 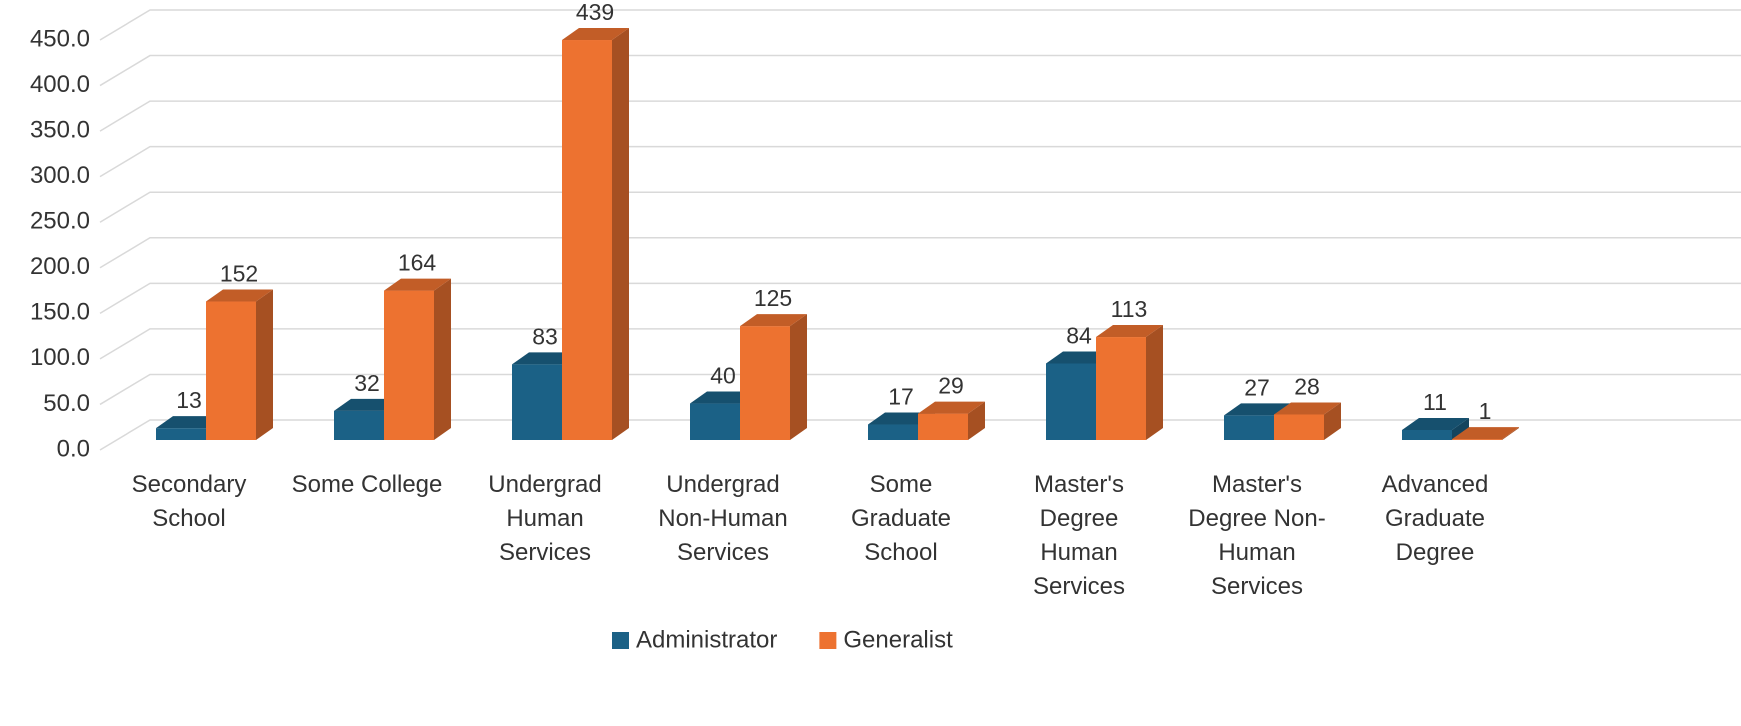 I want to click on y-tick-label: 150.0, so click(x=60, y=312).